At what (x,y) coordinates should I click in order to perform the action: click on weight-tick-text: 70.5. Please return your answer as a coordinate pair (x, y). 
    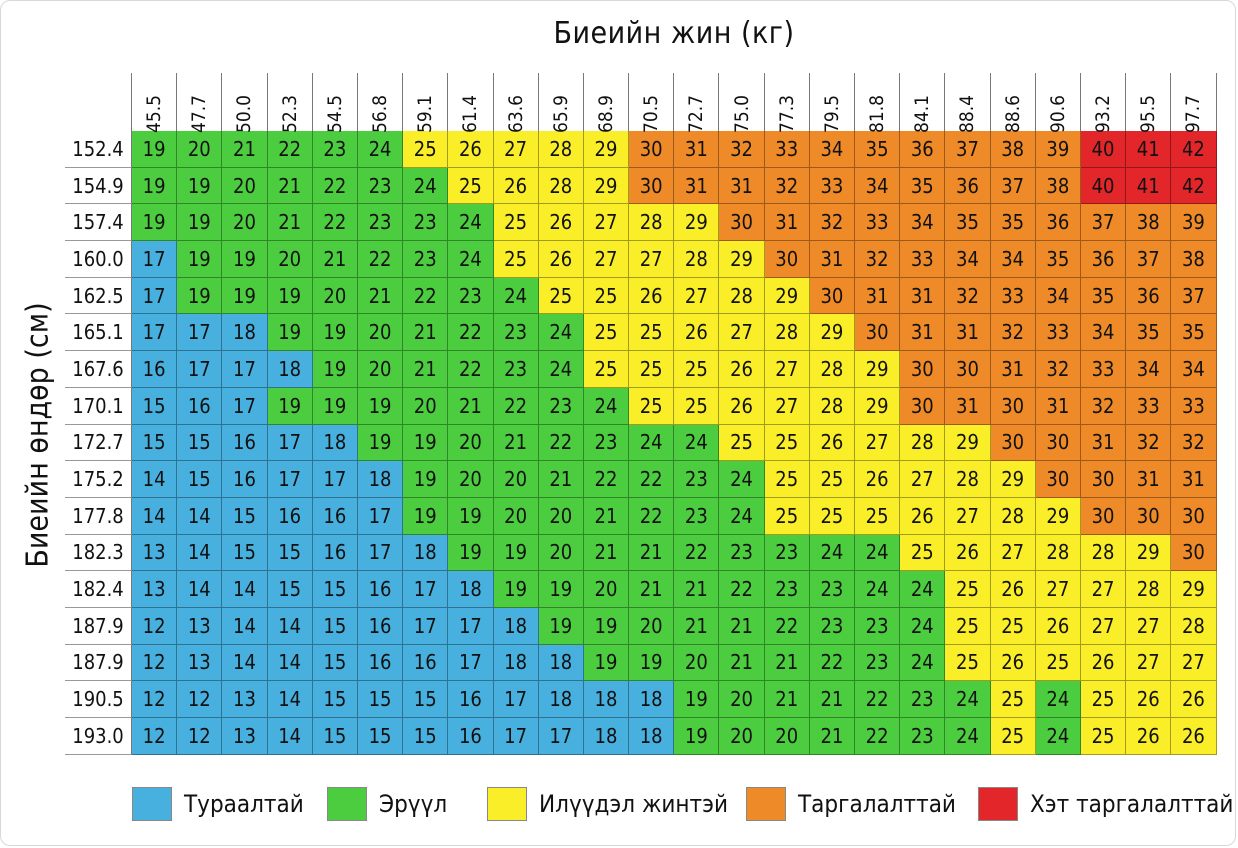
    Looking at the image, I should click on (651, 114).